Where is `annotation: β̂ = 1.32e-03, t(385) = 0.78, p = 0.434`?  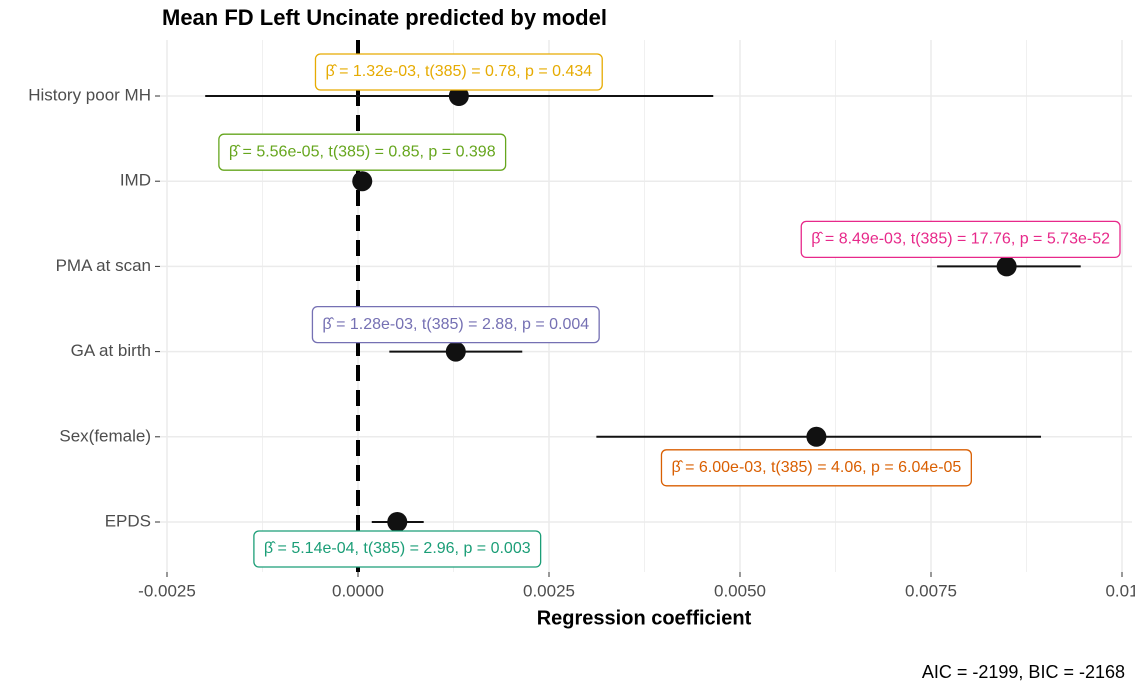 annotation: β̂ = 1.32e-03, t(385) = 0.78, p = 0.434 is located at coordinates (458, 72).